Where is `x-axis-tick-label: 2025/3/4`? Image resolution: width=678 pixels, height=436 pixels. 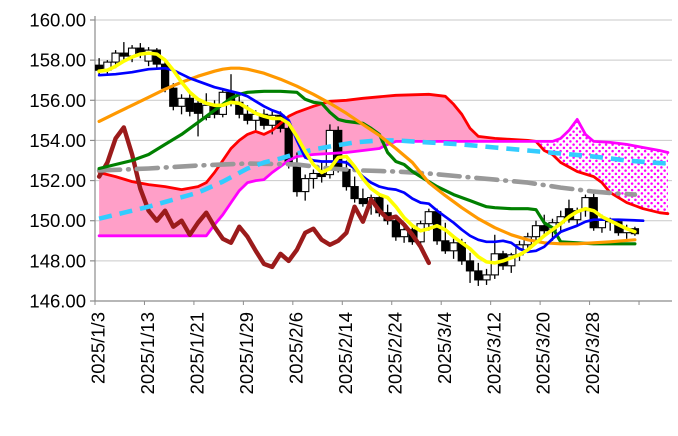
x-axis-tick-label: 2025/3/4 is located at coordinates (444, 348).